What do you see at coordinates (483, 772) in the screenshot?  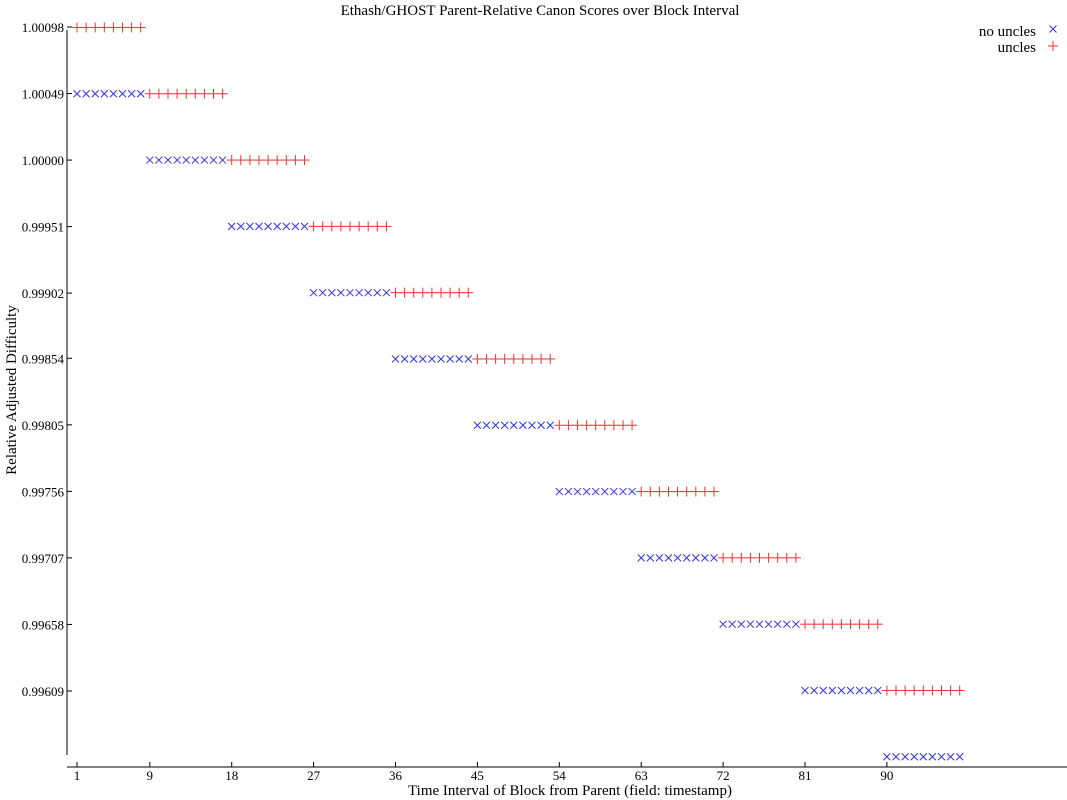 I see `x-axis-ticks: 1 9 18 27 36 45 54 63 72 81 90` at bounding box center [483, 772].